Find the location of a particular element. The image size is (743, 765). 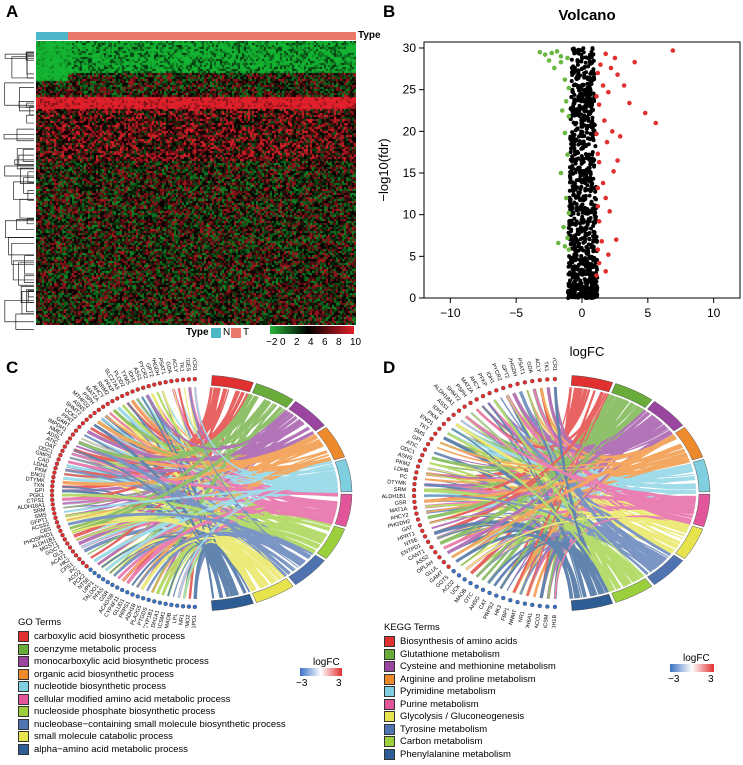

chord-gene-label: GPT2 is located at coordinates (504, 372).